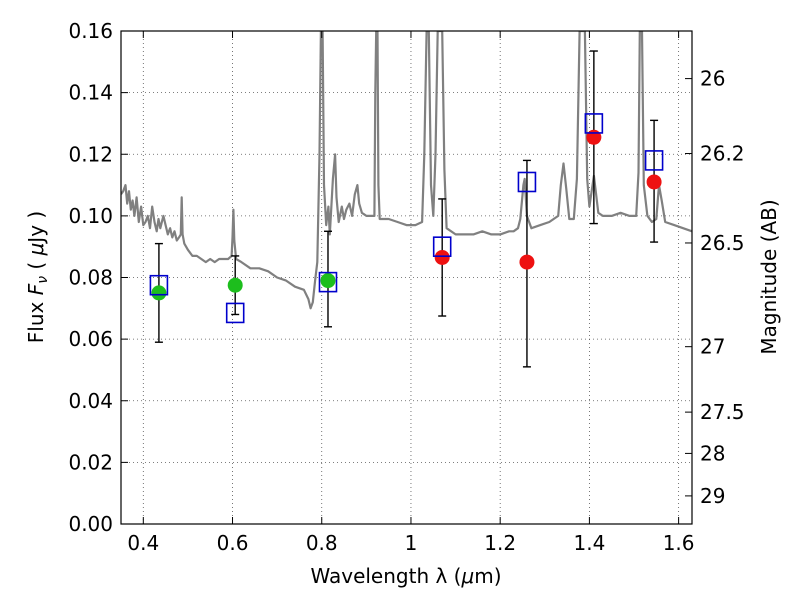 The height and width of the screenshot is (600, 800). What do you see at coordinates (90, 216) in the screenshot?
I see `y-tick-label: 0.10` at bounding box center [90, 216].